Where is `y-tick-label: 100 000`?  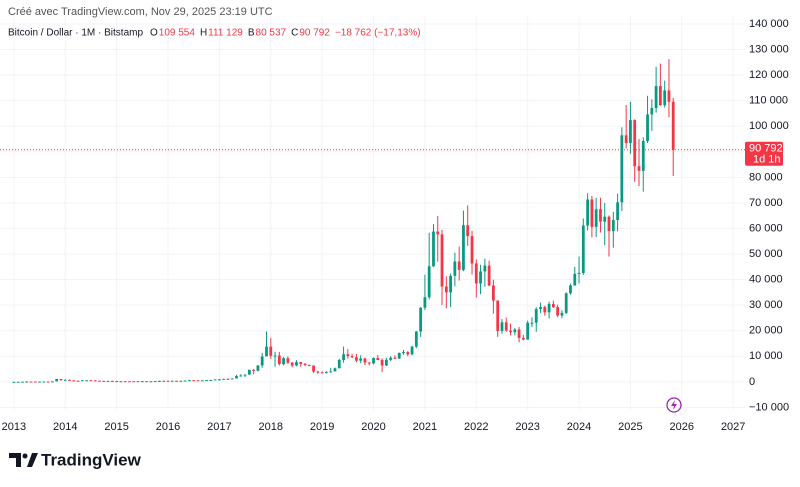
y-tick-label: 100 000 is located at coordinates (769, 126).